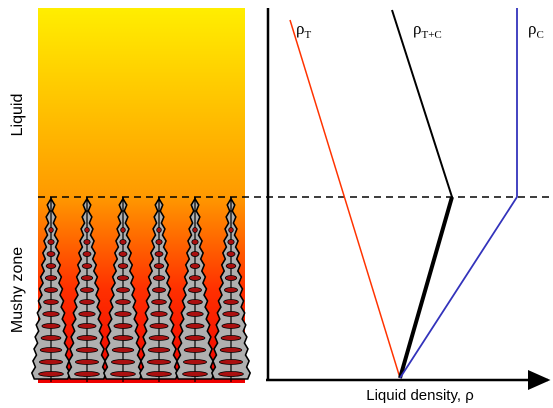 Image resolution: width=553 pixels, height=408 pixels. What do you see at coordinates (17, 115) in the screenshot?
I see `liquid-label: Liquid` at bounding box center [17, 115].